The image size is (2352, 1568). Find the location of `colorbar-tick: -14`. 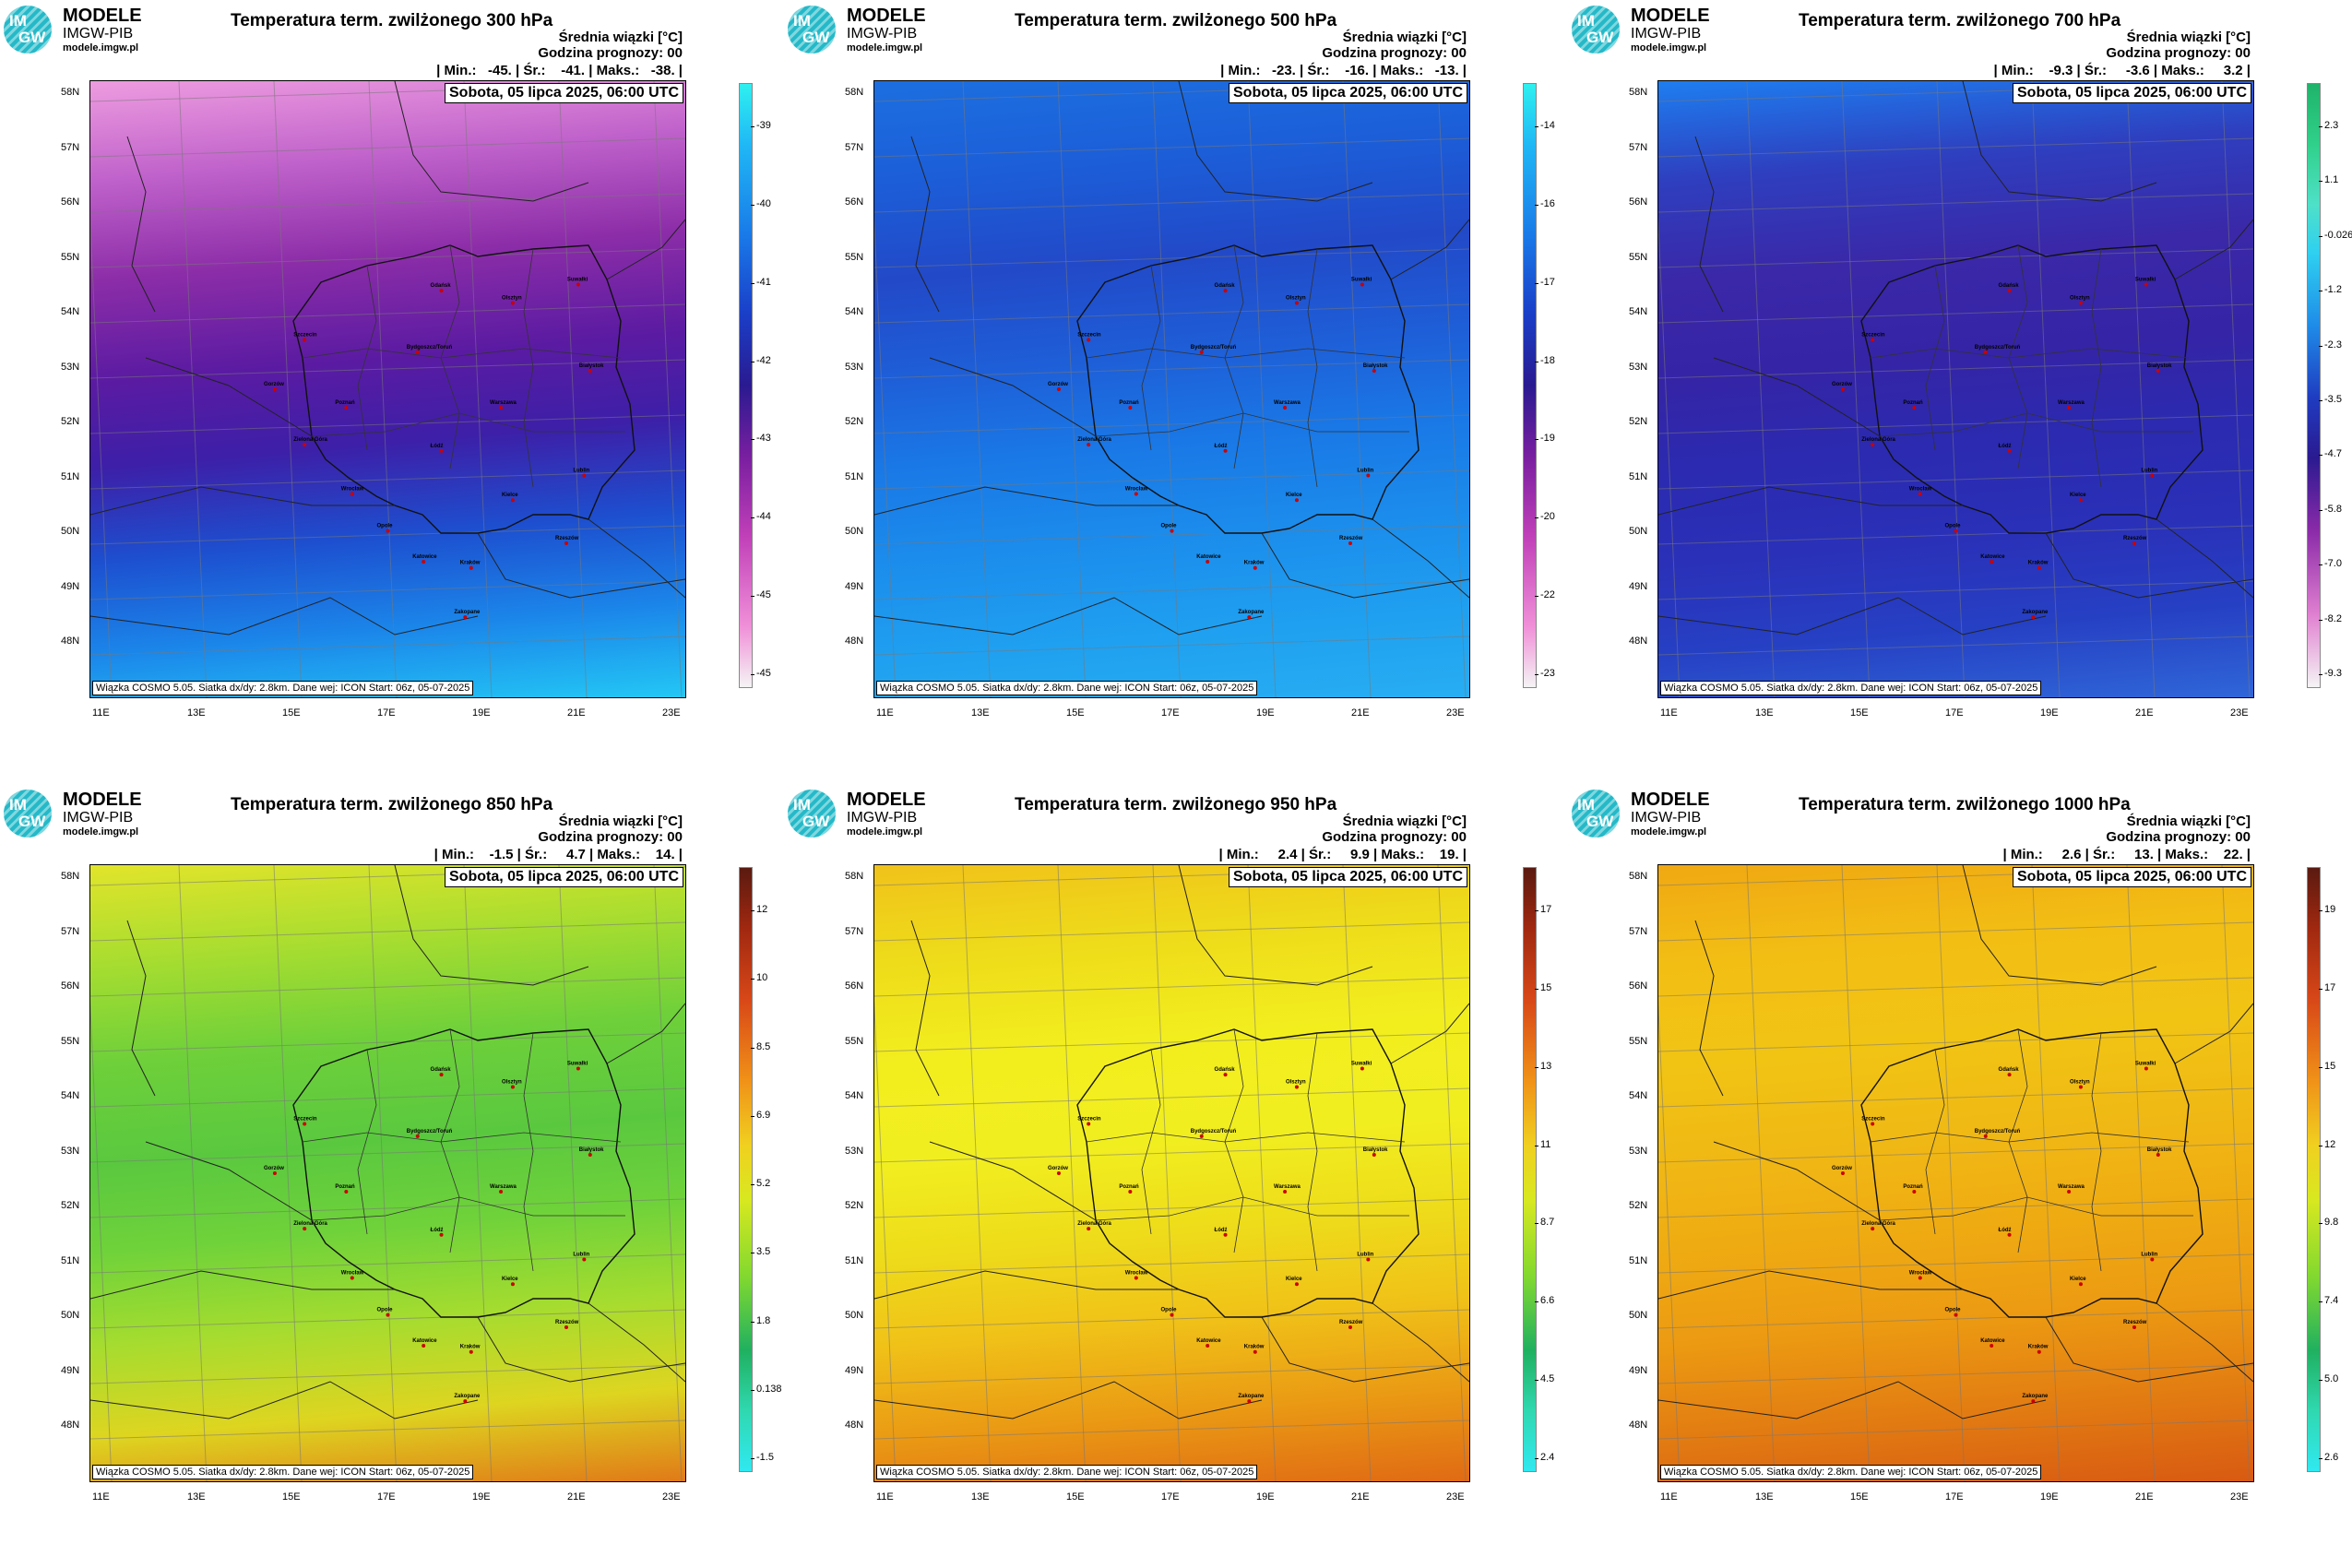

colorbar-tick: -14 is located at coordinates (1545, 125).